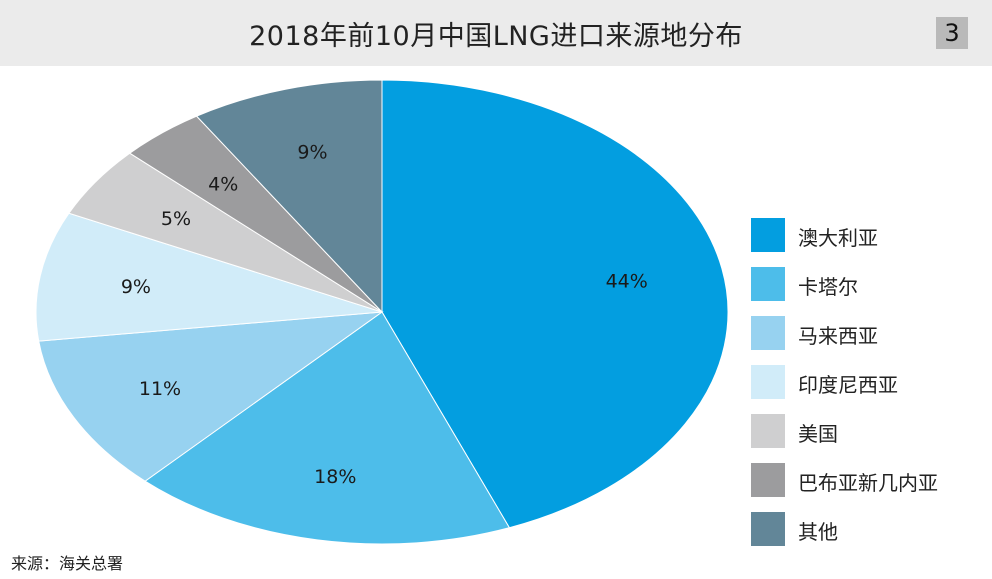  I want to click on title-band, so click(496, 33).